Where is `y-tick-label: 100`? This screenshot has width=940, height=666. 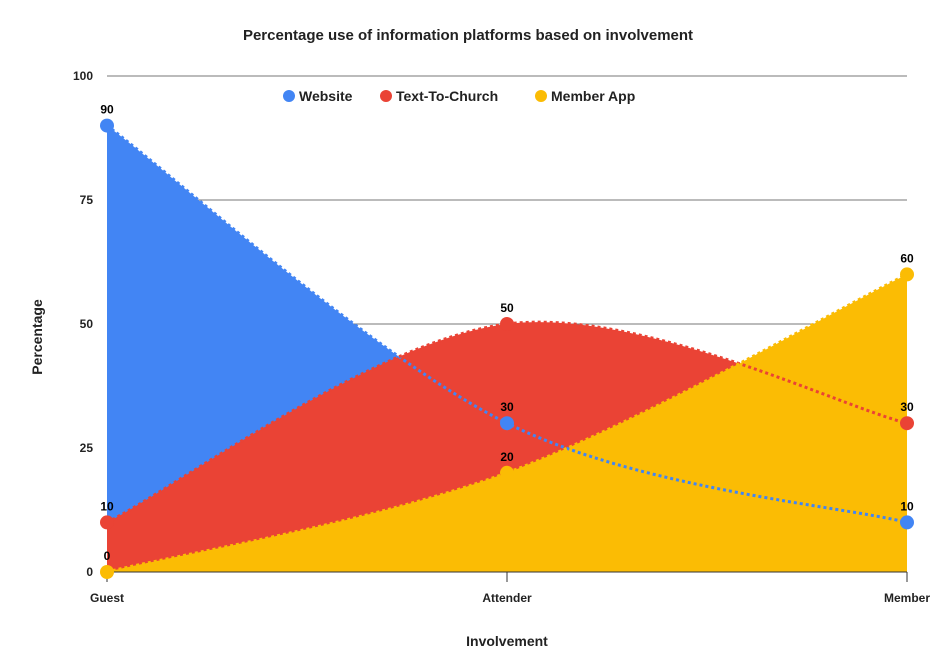
y-tick-label: 100 is located at coordinates (83, 76).